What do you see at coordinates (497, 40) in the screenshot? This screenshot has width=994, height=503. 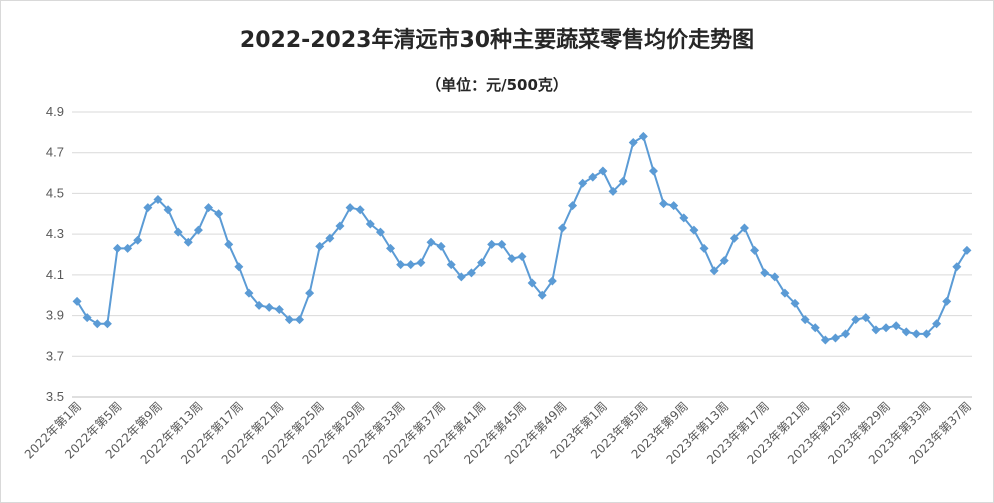 I see `chart-title: 2022-2023年清远市30种主要蔬菜零售均价走势图` at bounding box center [497, 40].